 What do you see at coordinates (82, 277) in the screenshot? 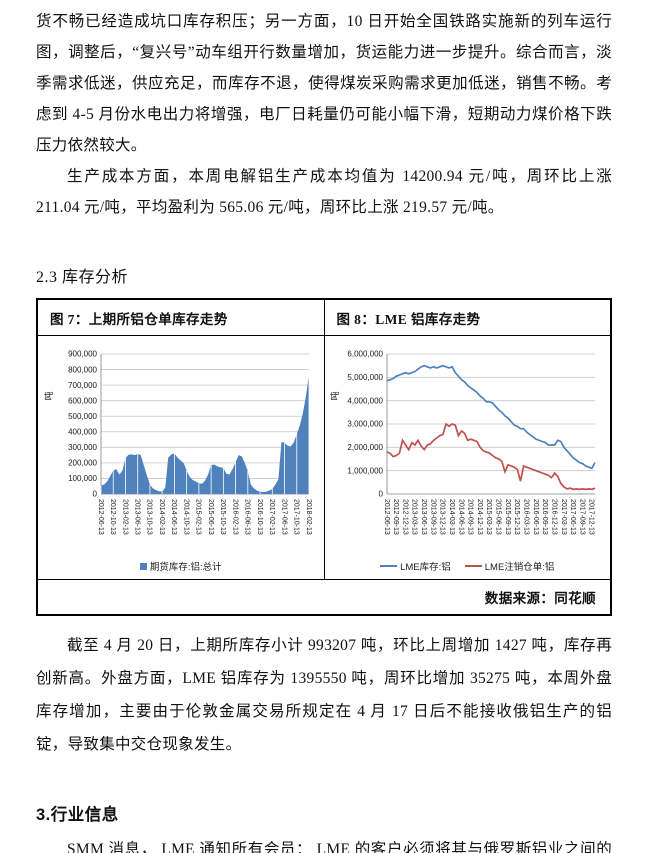
I see `section-2-3-heading: 2.3 库存分析` at bounding box center [82, 277].